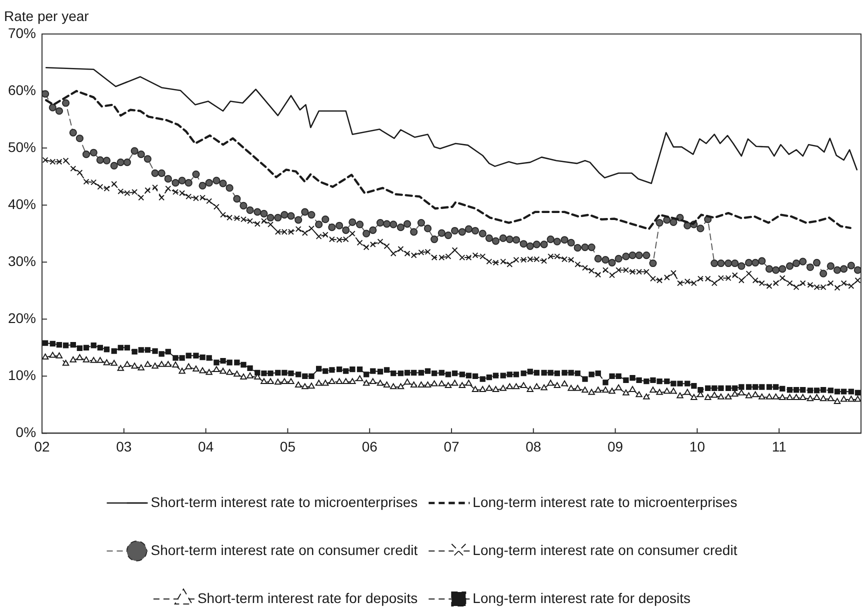 The image size is (866, 616). What do you see at coordinates (697, 446) in the screenshot?
I see `x-tick-label: 10` at bounding box center [697, 446].